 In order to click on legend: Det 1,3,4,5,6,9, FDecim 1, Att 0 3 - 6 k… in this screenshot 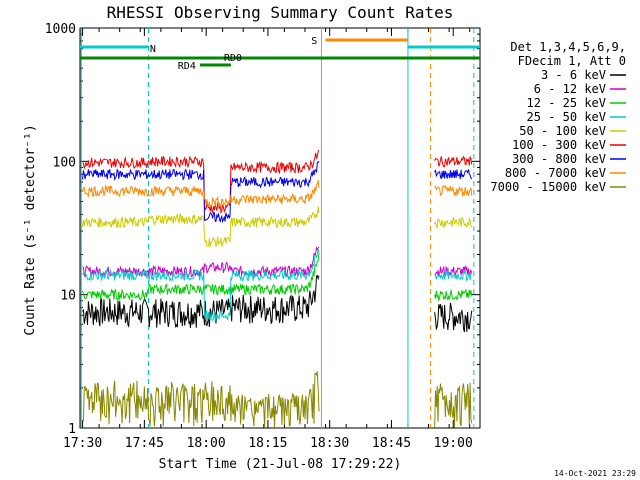, I will do `click(558, 117)`.